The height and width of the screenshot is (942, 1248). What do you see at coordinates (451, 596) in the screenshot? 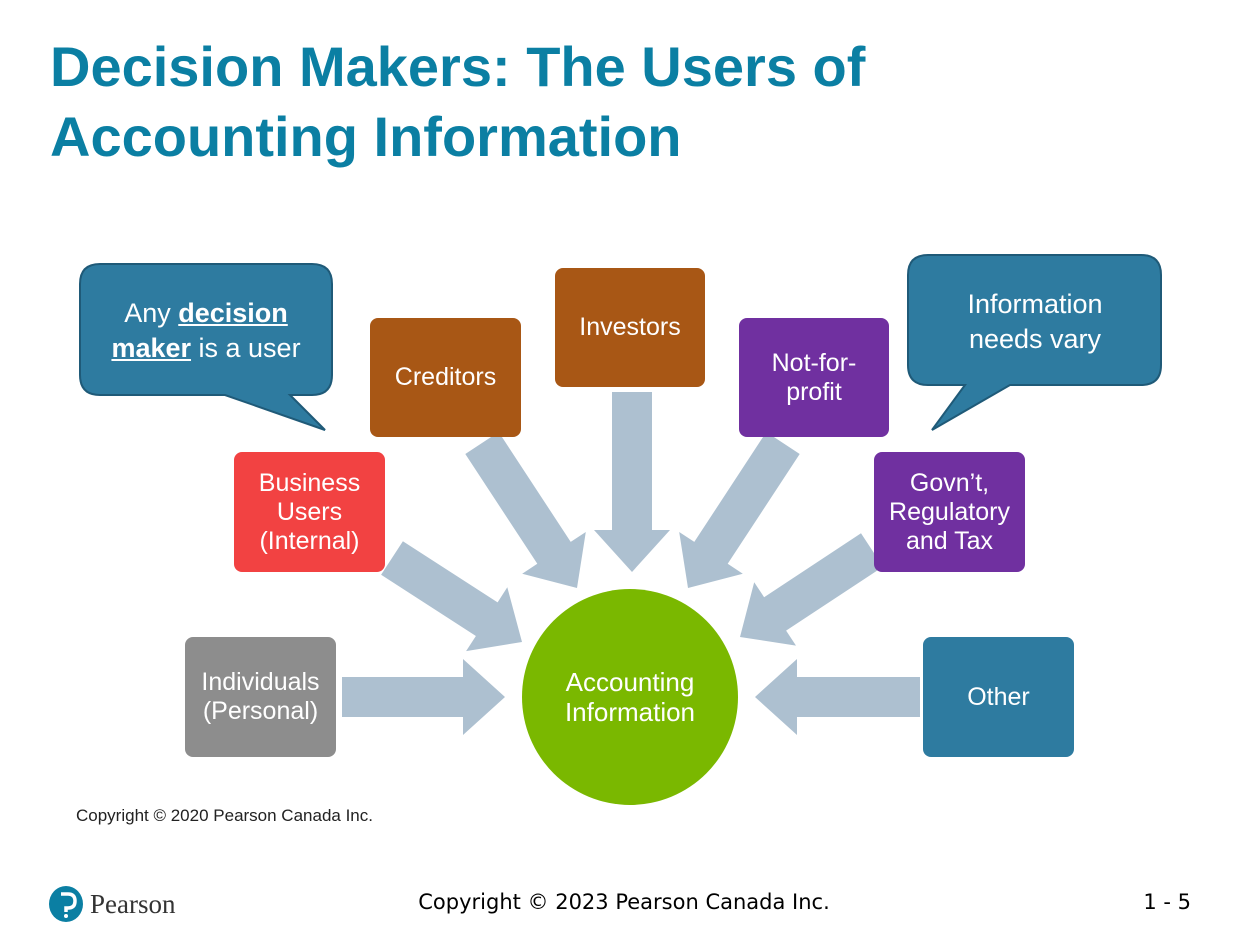
I see `arrow-business-icon` at bounding box center [451, 596].